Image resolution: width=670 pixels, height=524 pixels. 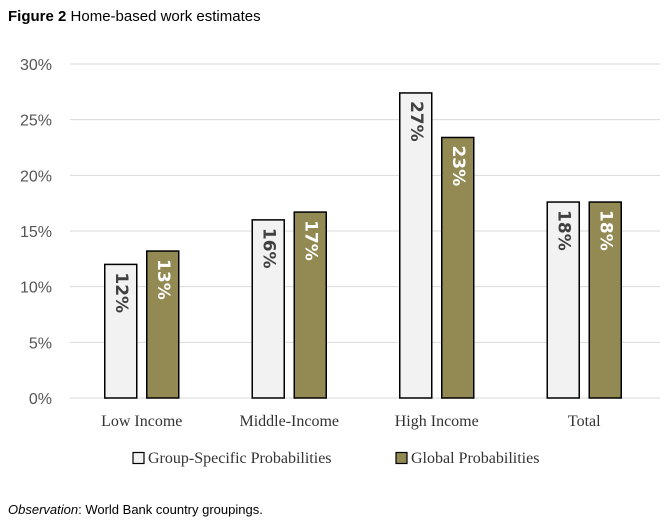 I want to click on figure-title-text: Home-based work estimates, so click(x=165, y=16).